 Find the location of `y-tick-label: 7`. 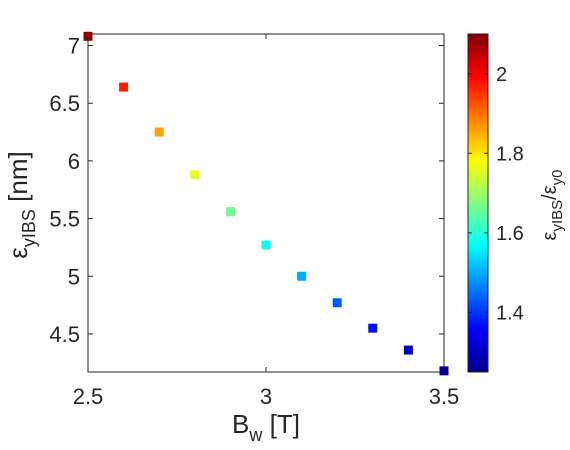

y-tick-label: 7 is located at coordinates (74, 46).